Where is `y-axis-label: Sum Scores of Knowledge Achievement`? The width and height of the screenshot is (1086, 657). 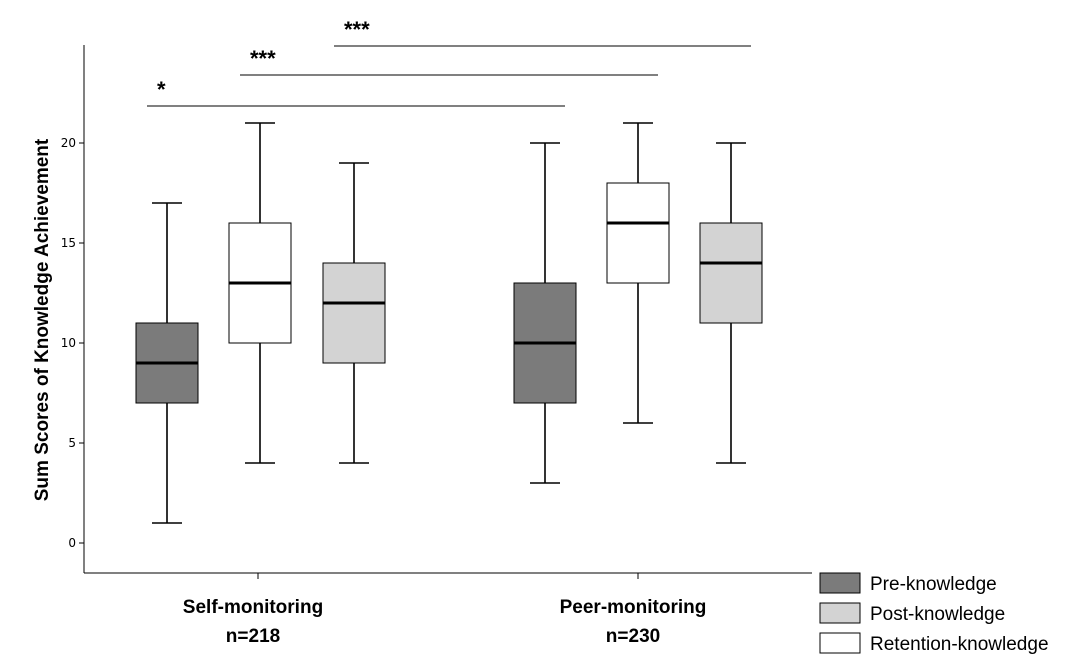
y-axis-label: Sum Scores of Knowledge Achievement is located at coordinates (42, 319).